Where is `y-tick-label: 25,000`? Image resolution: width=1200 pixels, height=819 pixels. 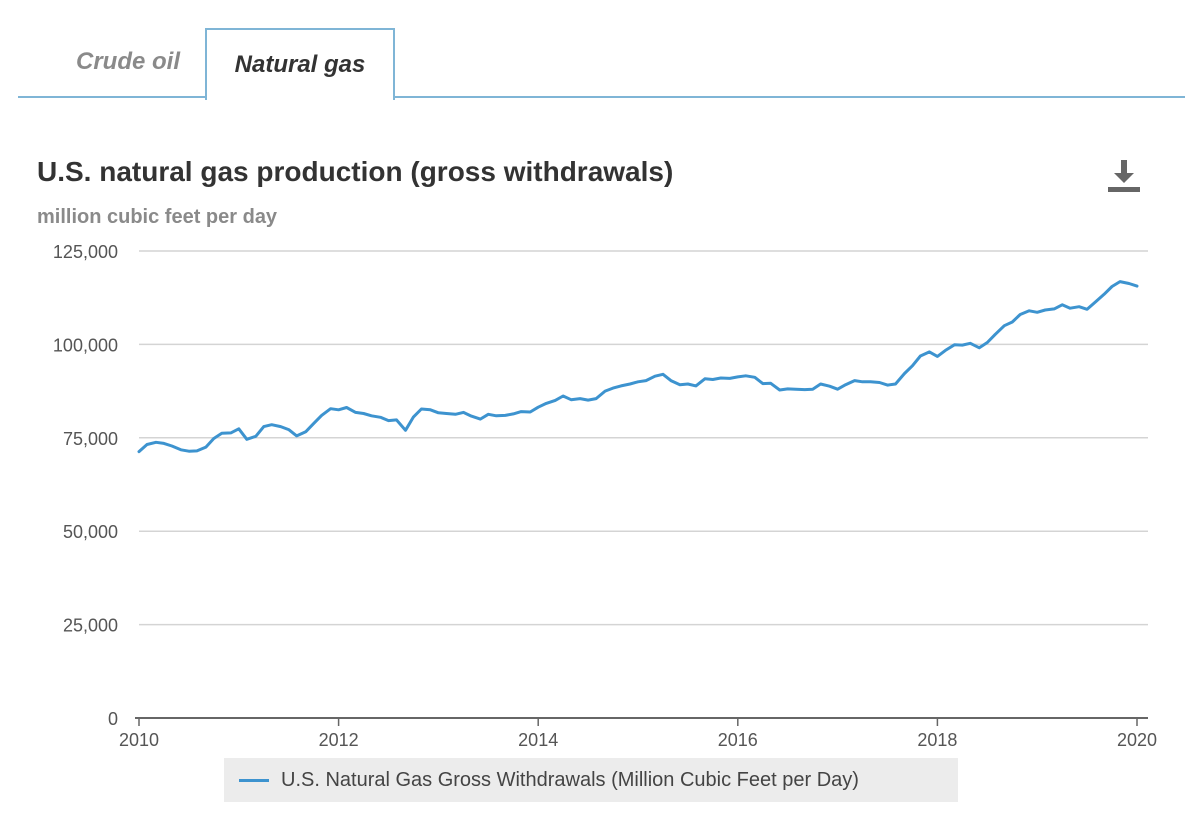 y-tick-label: 25,000 is located at coordinates (90, 626).